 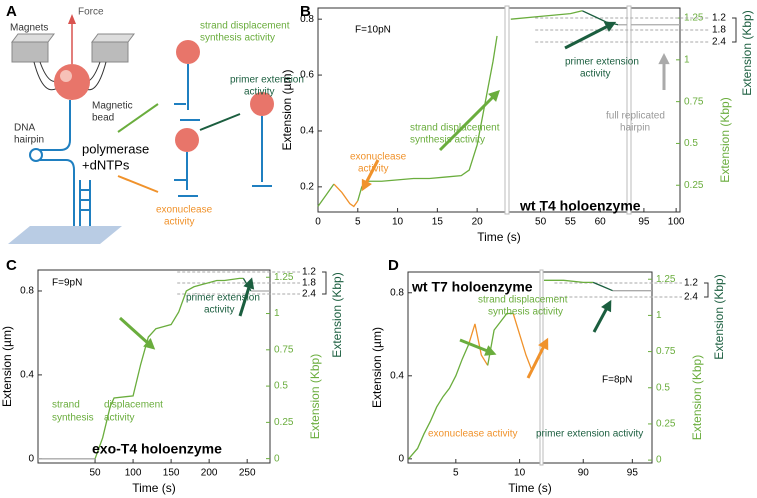 I want to click on panel-label: B, so click(x=305, y=11).